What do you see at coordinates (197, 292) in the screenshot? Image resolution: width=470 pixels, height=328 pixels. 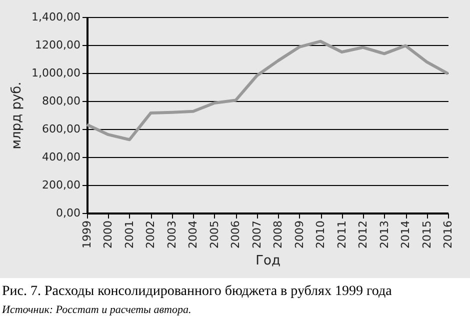 I see `text: Рис. 7. Расходы консолидированного бюджета в рублях 1999 года` at bounding box center [197, 292].